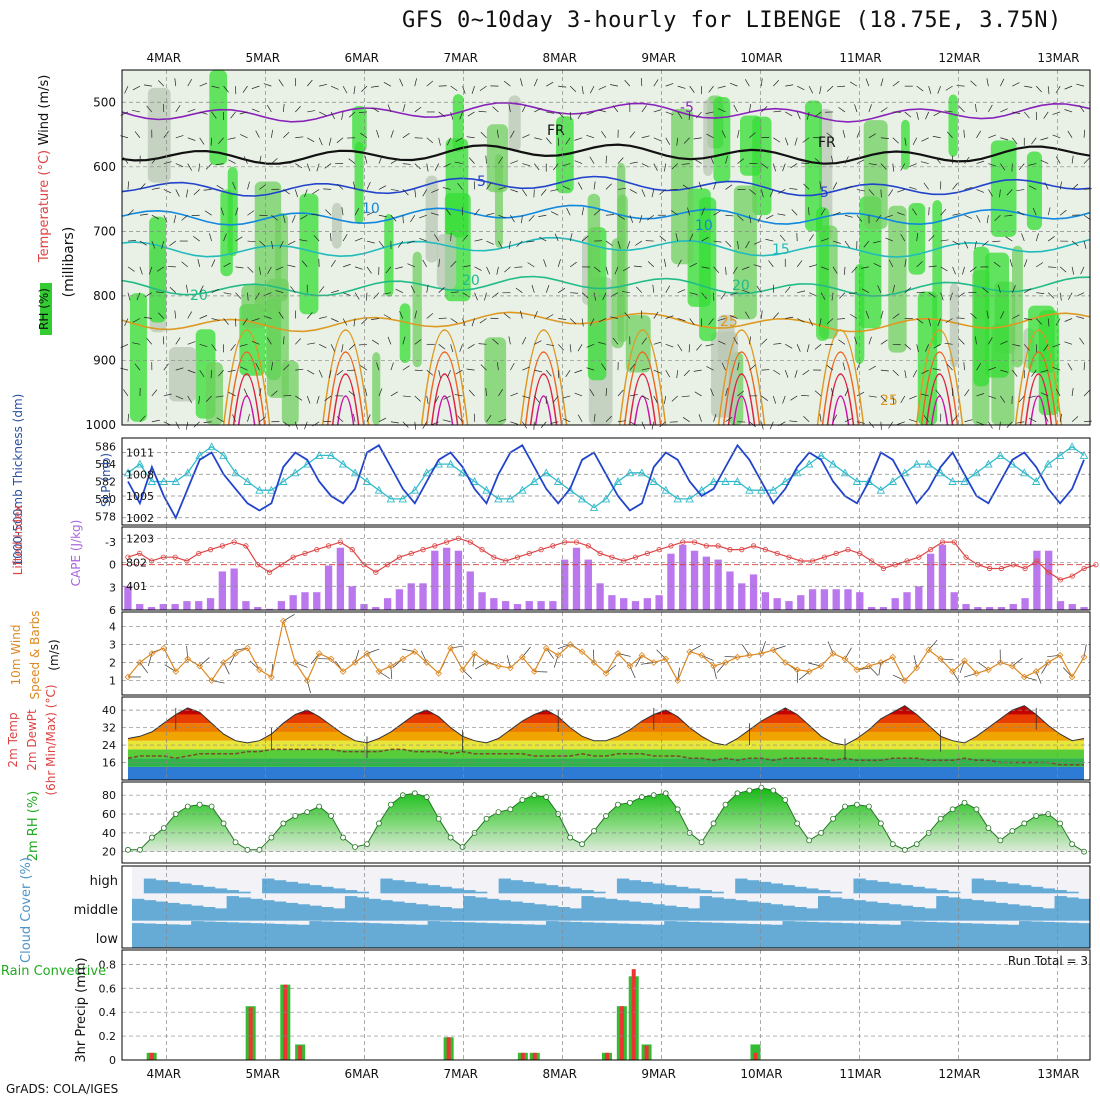 The width and height of the screenshot is (1100, 1104). What do you see at coordinates (109, 763) in the screenshot?
I see `temp-tick: 16` at bounding box center [109, 763].